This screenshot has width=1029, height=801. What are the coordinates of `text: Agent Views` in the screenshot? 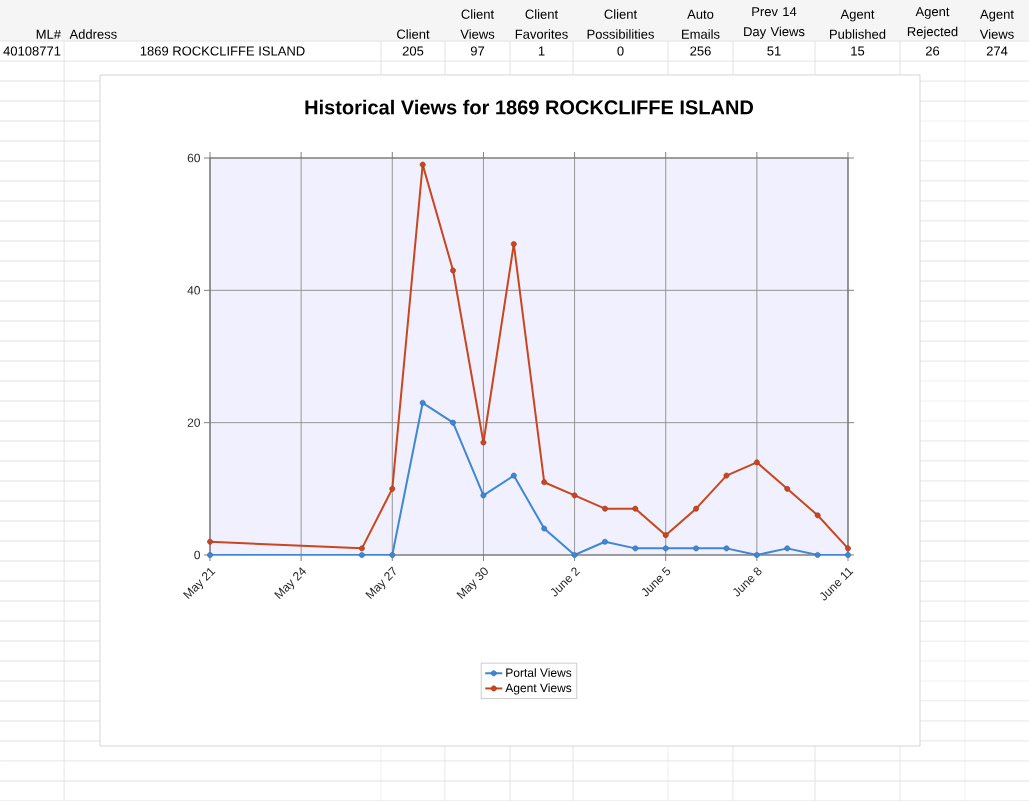 It's located at (996, 24).